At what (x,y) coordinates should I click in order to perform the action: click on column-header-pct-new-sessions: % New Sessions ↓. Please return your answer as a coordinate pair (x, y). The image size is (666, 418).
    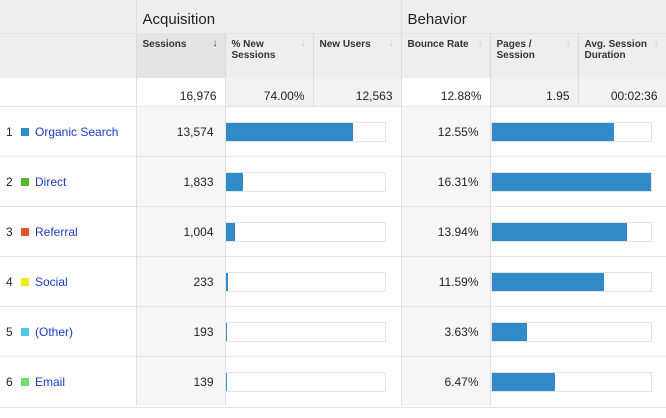
    Looking at the image, I should click on (269, 55).